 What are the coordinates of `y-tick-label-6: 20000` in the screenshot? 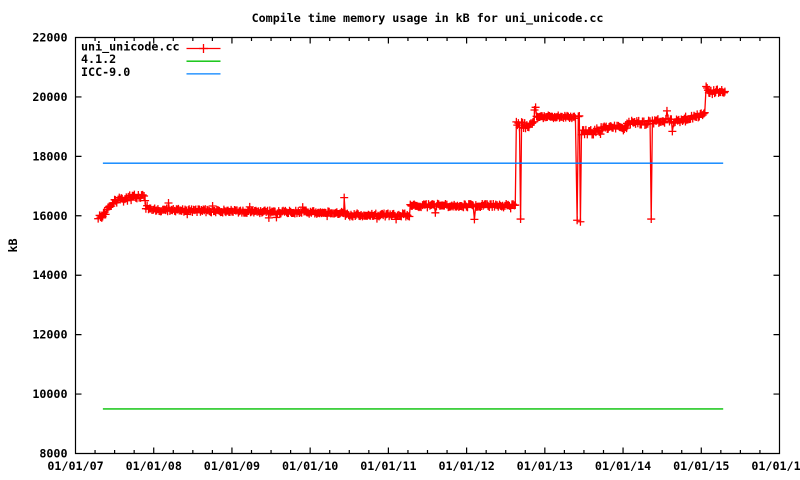 It's located at (49, 97).